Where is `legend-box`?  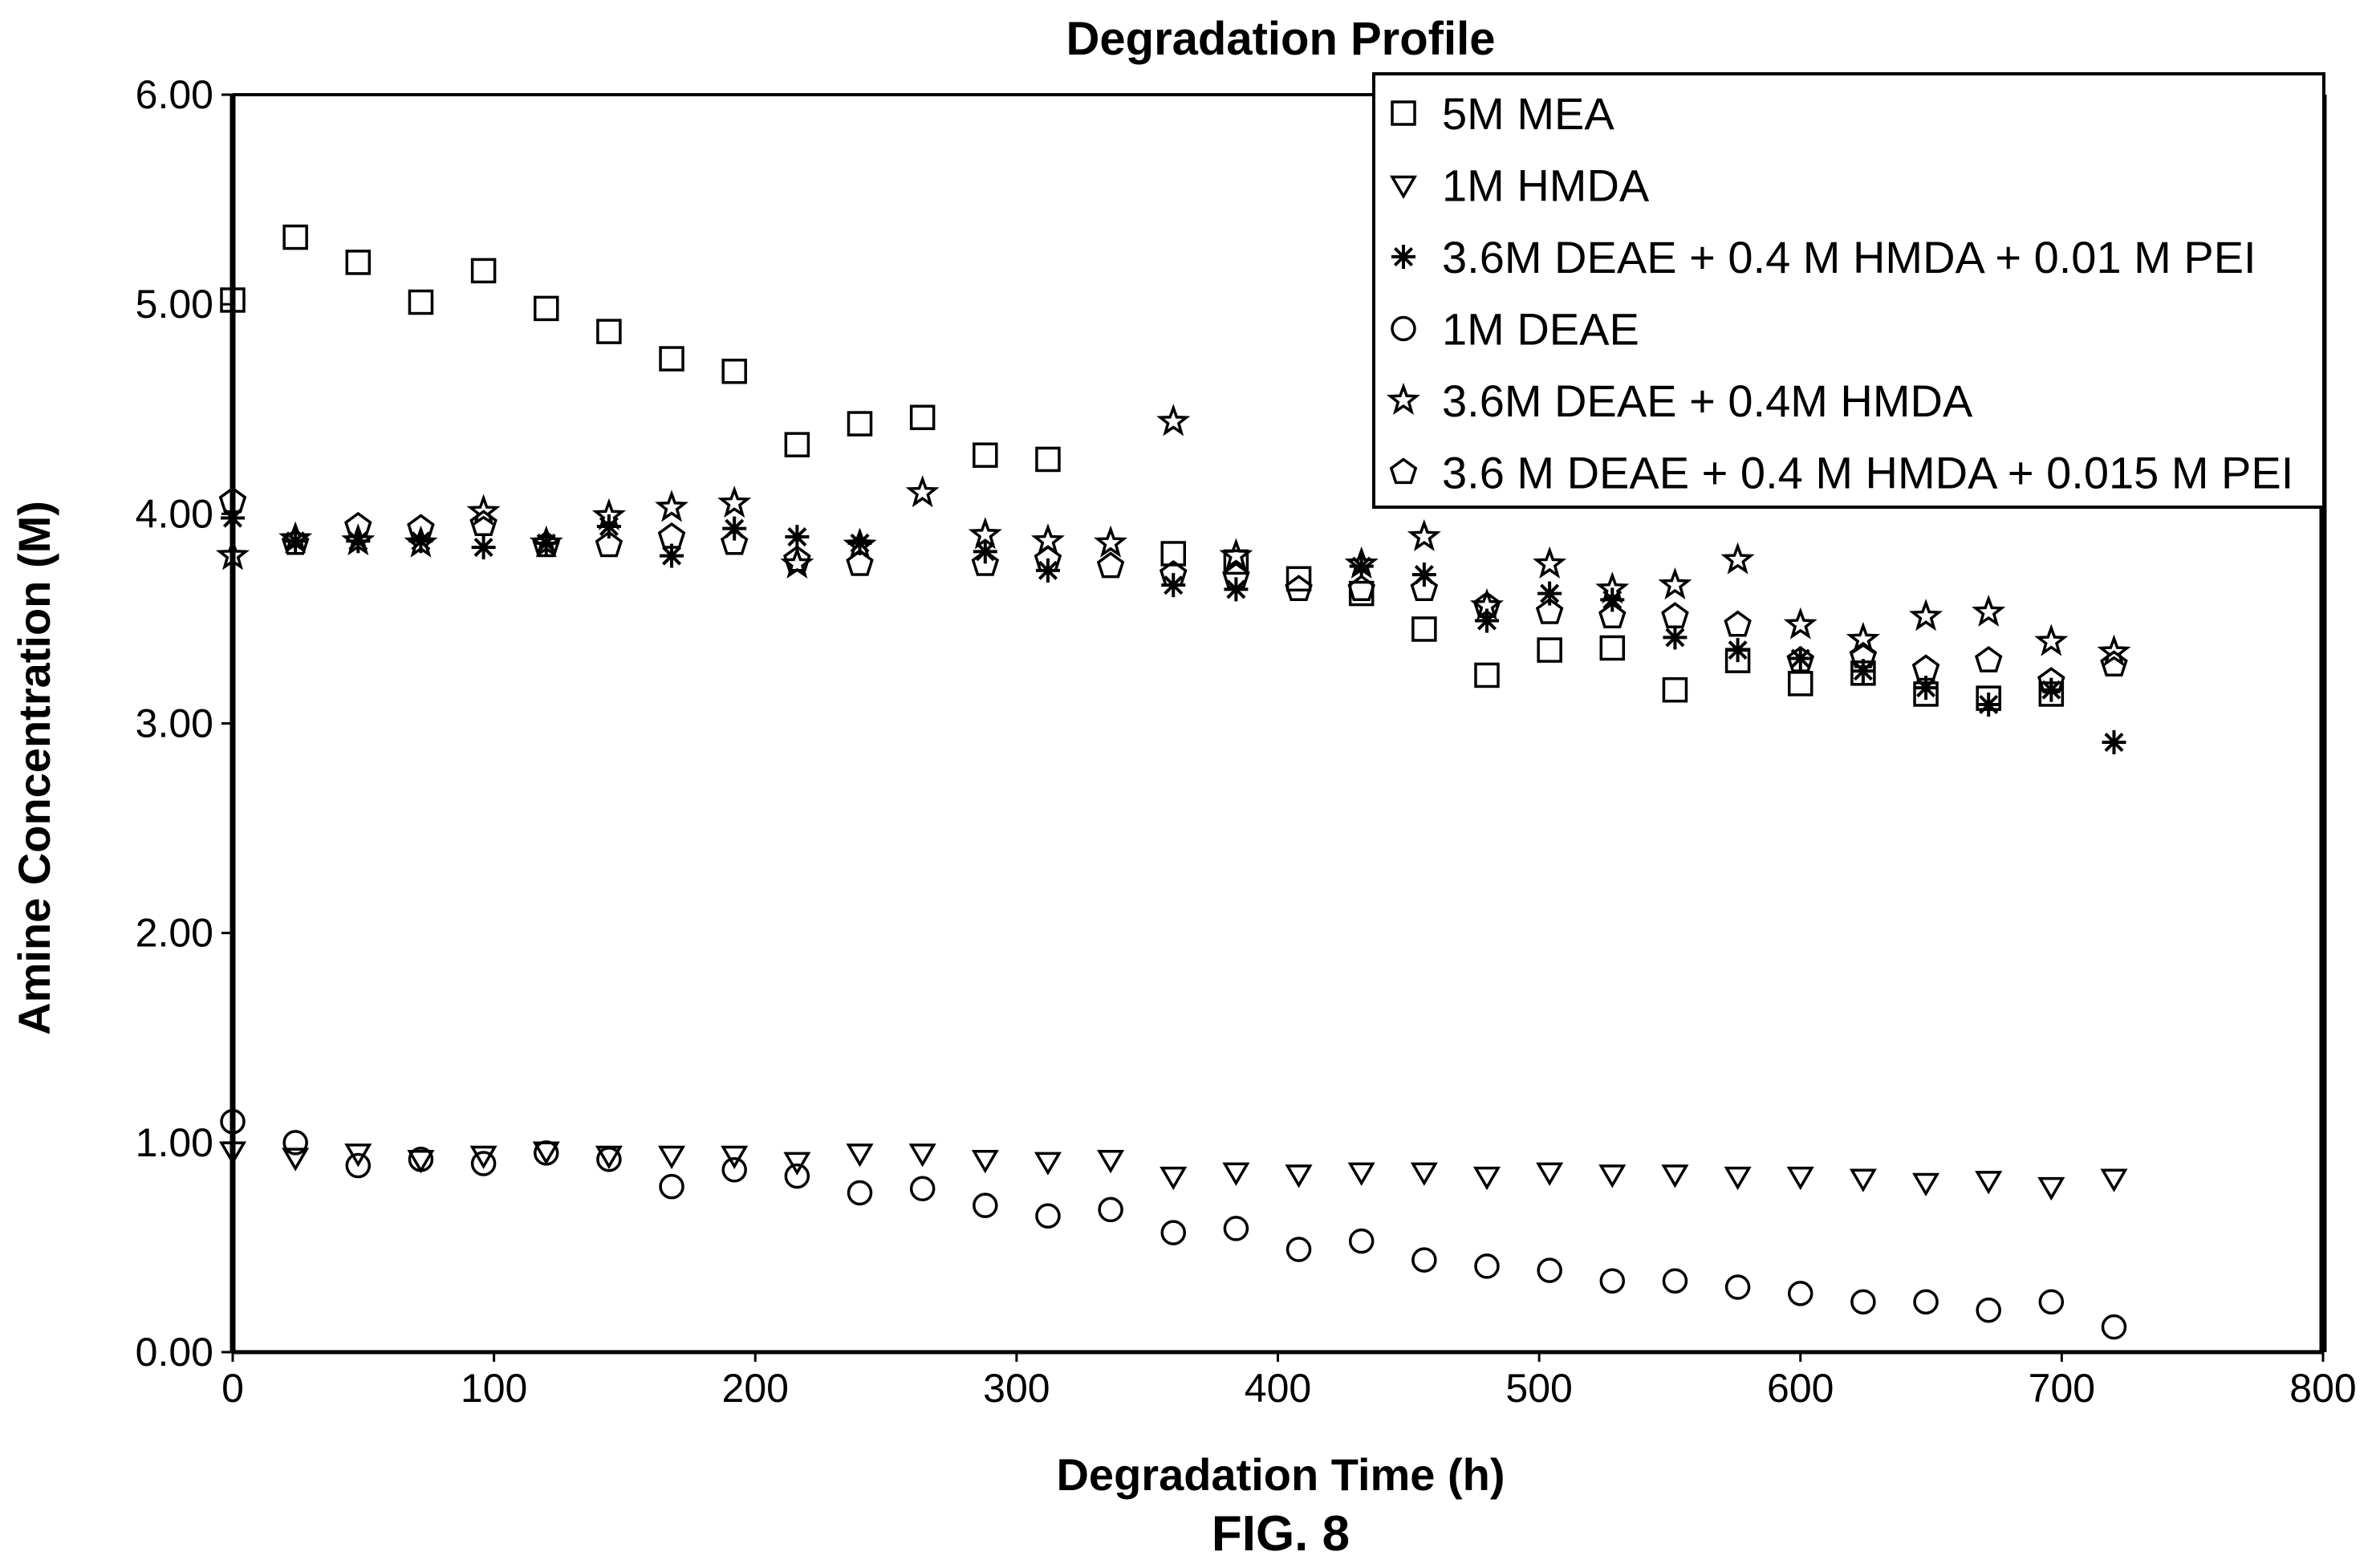 legend-box is located at coordinates (1848, 290).